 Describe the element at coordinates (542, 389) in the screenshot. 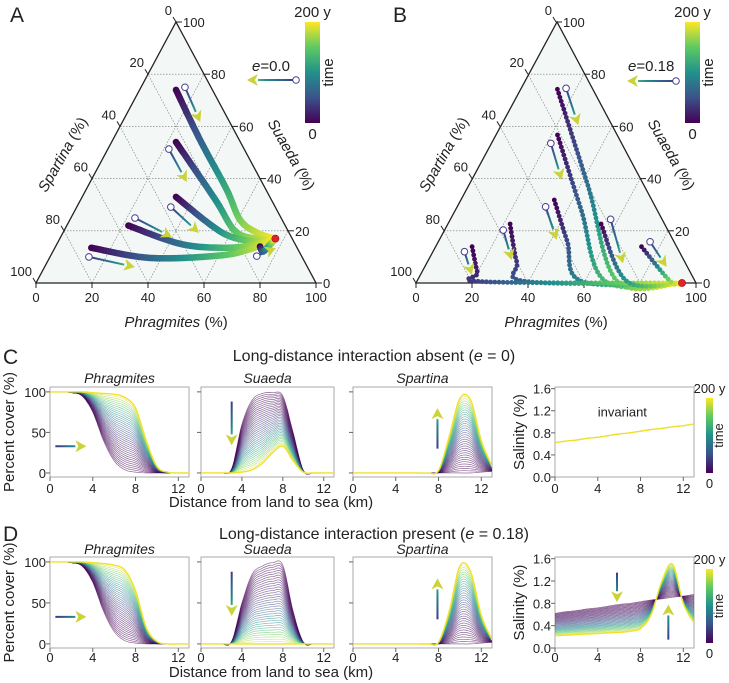

I see `y-tick-label: 1.6` at that location.